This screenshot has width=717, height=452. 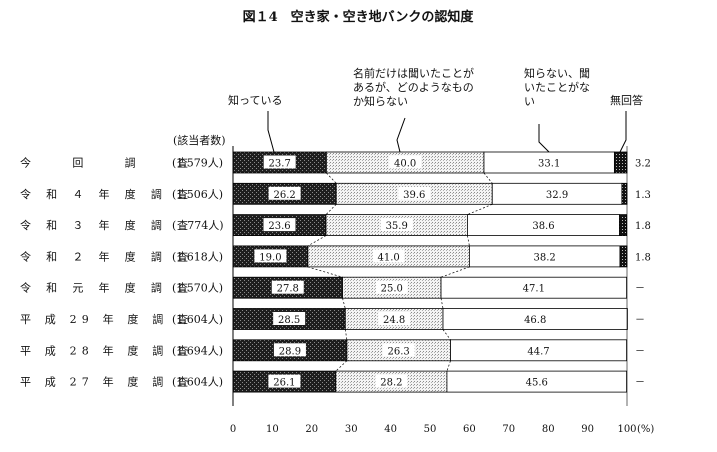 I want to click on x-tick-label: 60, so click(x=469, y=429).